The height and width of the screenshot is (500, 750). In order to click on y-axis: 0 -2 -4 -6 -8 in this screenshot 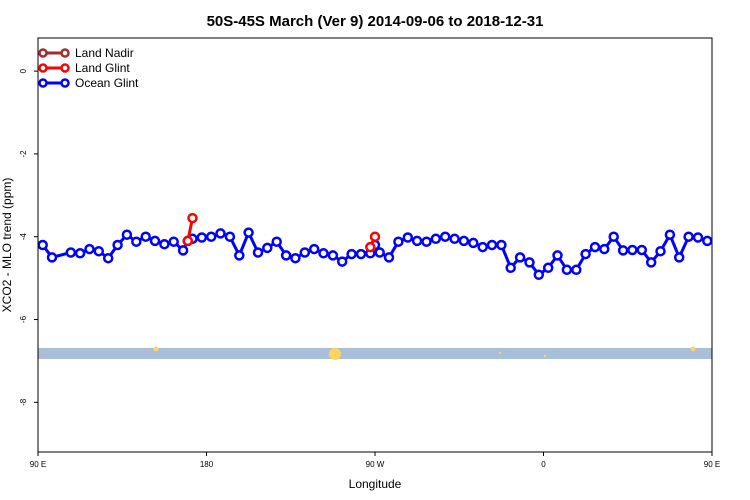, I will do `click(28, 237)`.